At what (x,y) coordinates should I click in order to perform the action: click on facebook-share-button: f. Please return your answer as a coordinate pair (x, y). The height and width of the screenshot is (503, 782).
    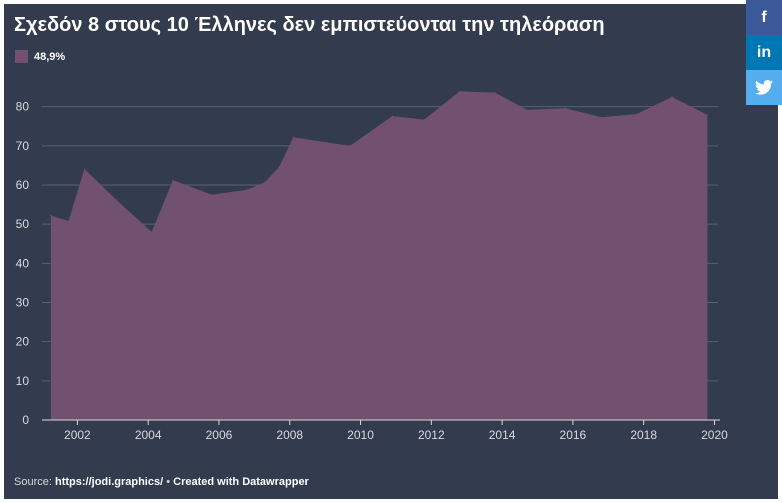
    Looking at the image, I should click on (764, 17).